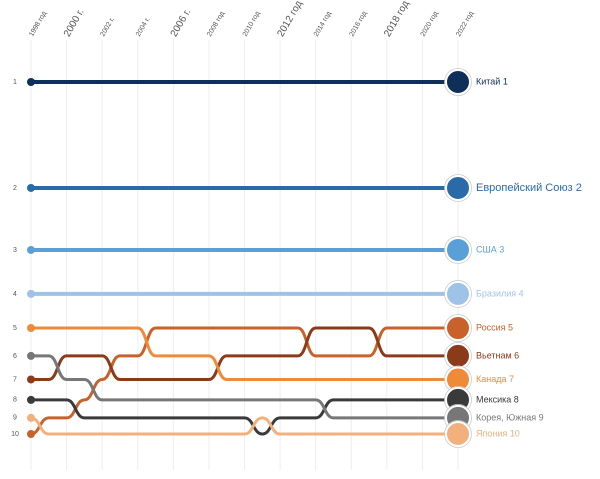 Image resolution: width=600 pixels, height=479 pixels. What do you see at coordinates (181, 23) in the screenshot?
I see `x-tick-label: 2006 г.` at bounding box center [181, 23].